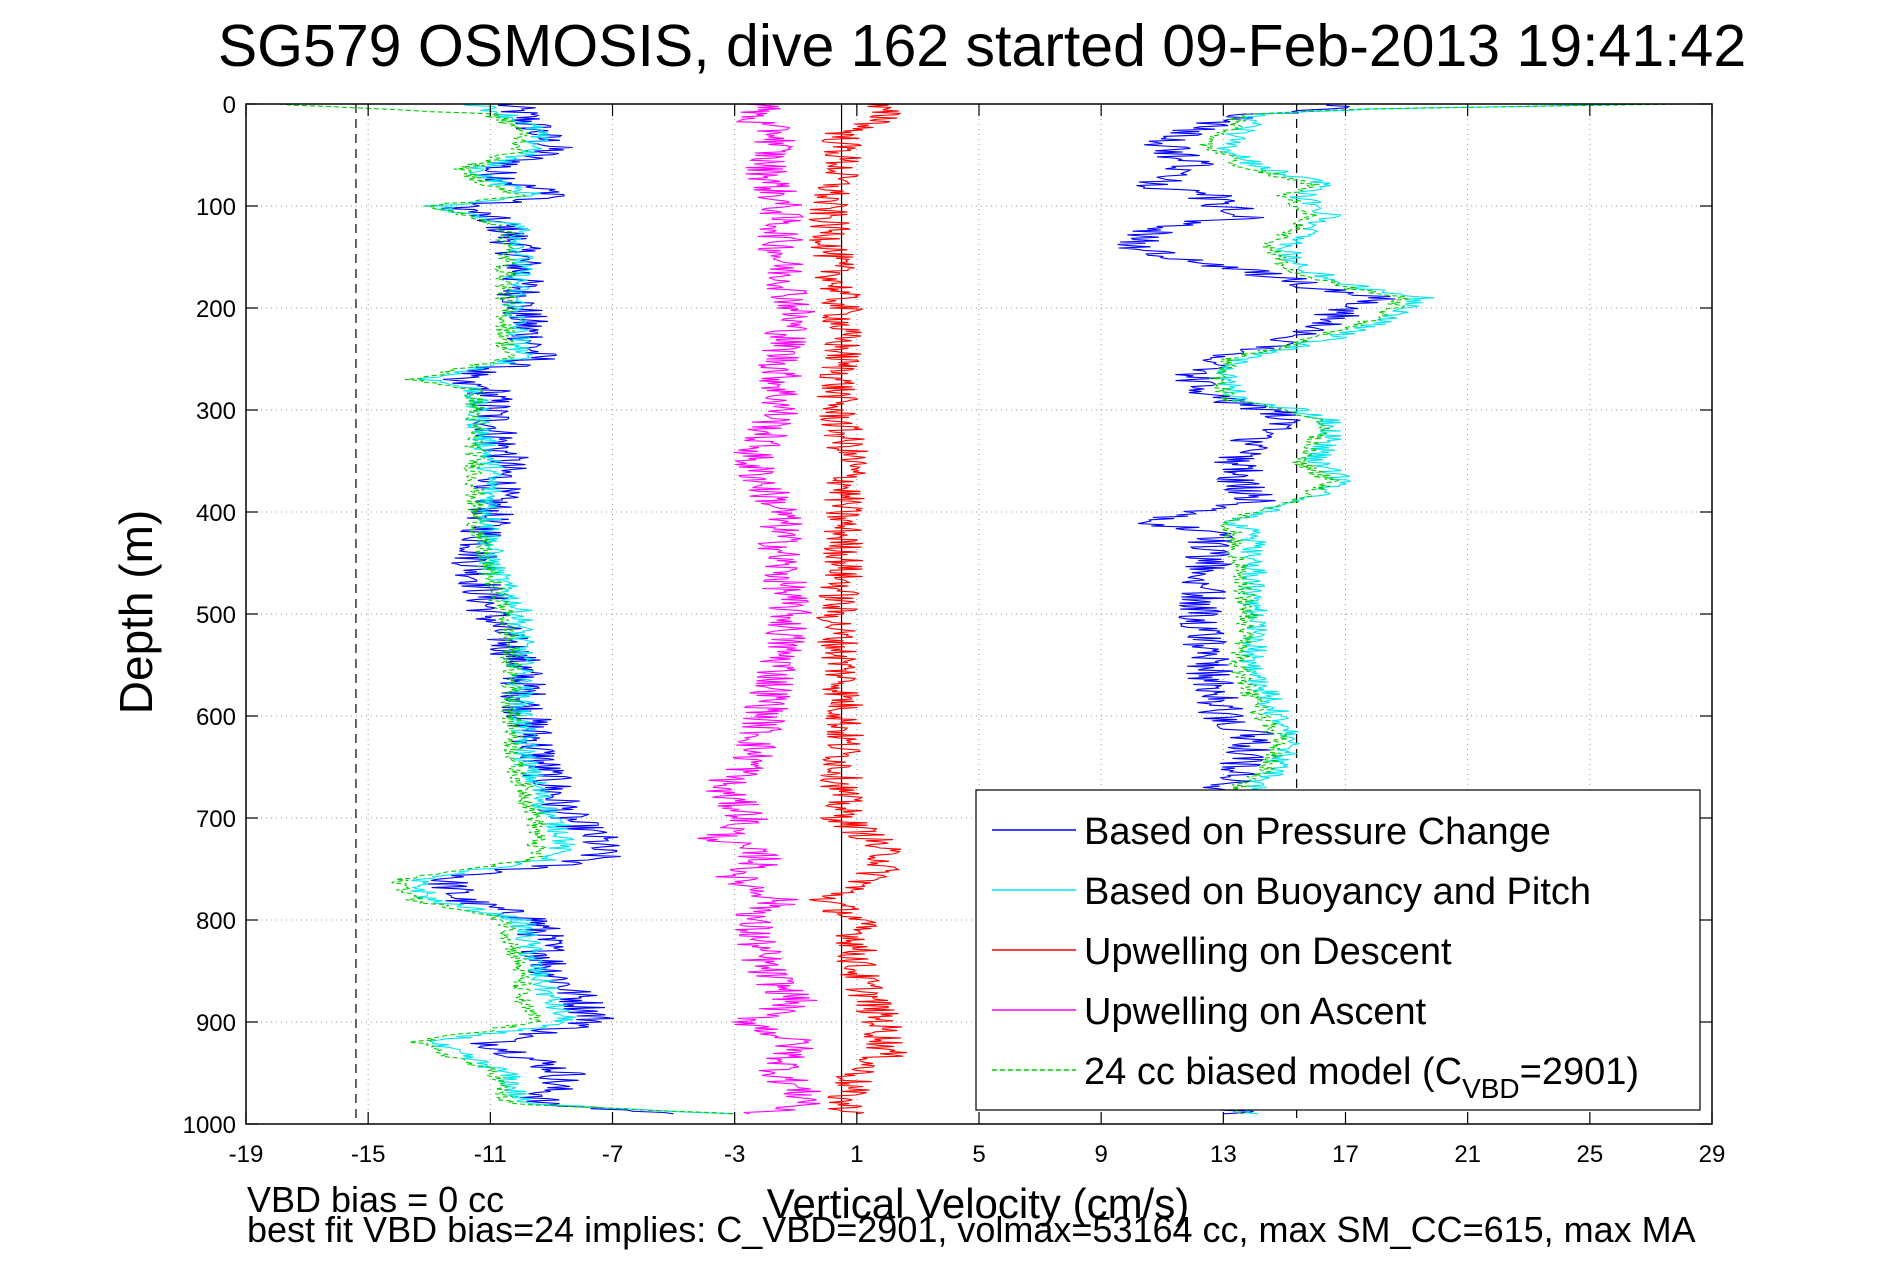  What do you see at coordinates (216, 717) in the screenshot?
I see `y-tick-label: 600` at bounding box center [216, 717].